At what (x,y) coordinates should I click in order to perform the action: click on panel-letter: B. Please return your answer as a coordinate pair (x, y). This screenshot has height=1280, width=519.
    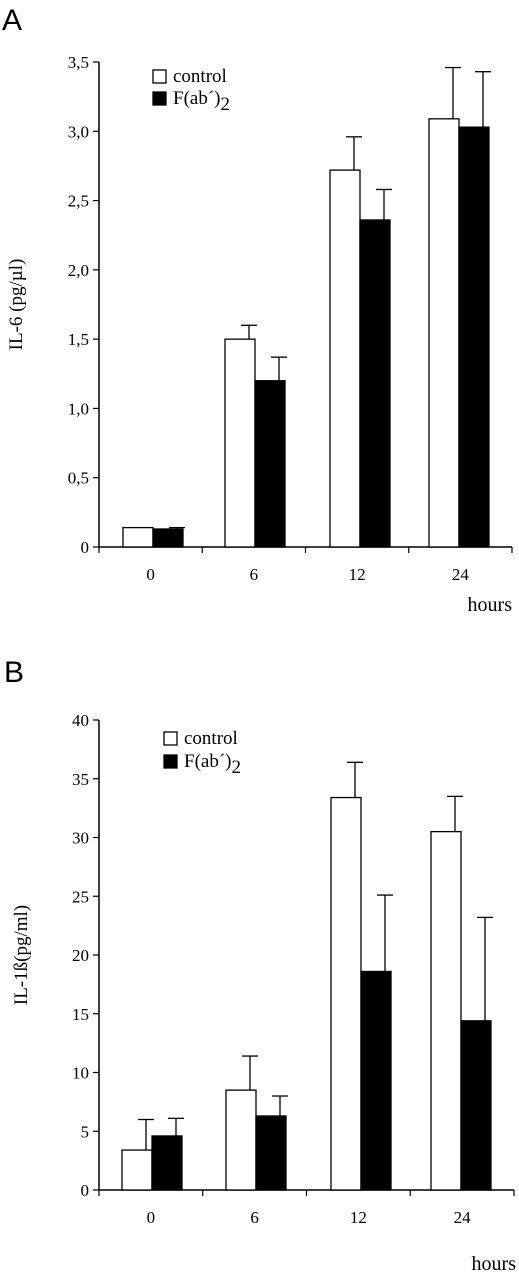
    Looking at the image, I should click on (14, 672).